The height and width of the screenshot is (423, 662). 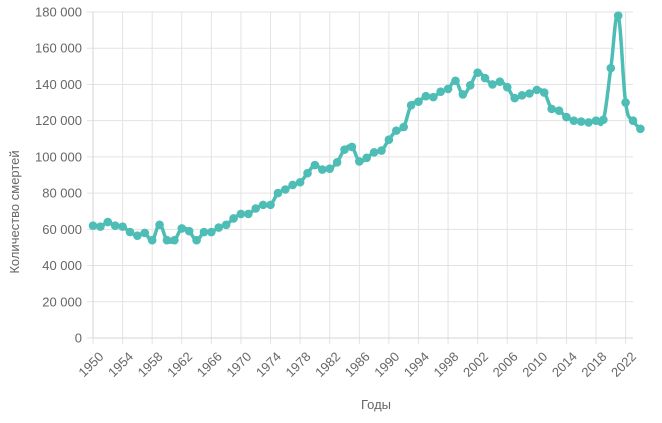 What do you see at coordinates (58, 84) in the screenshot?
I see `y-tick-label: 140 000` at bounding box center [58, 84].